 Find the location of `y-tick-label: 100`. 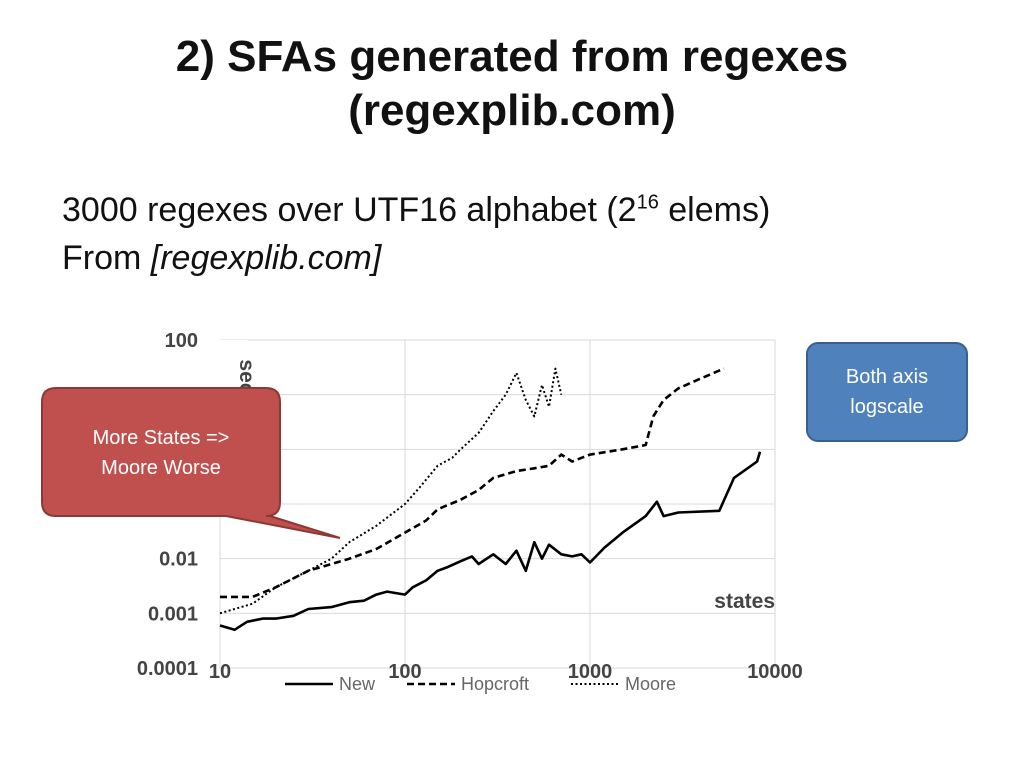

y-tick-label: 100 is located at coordinates (181, 341).